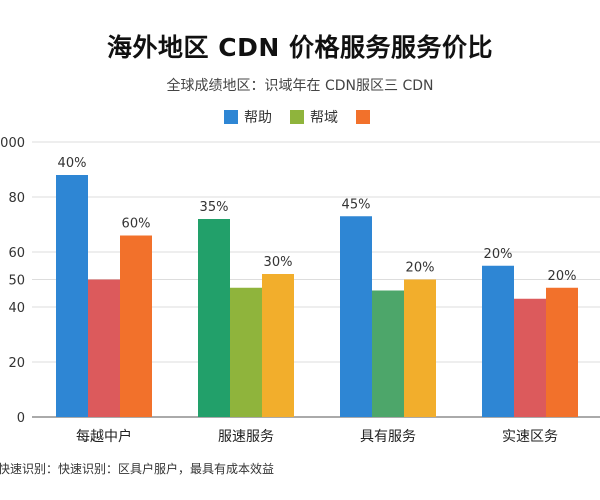 Image resolution: width=600 pixels, height=500 pixels. I want to click on y-tick-label-0: 0, so click(21, 418).